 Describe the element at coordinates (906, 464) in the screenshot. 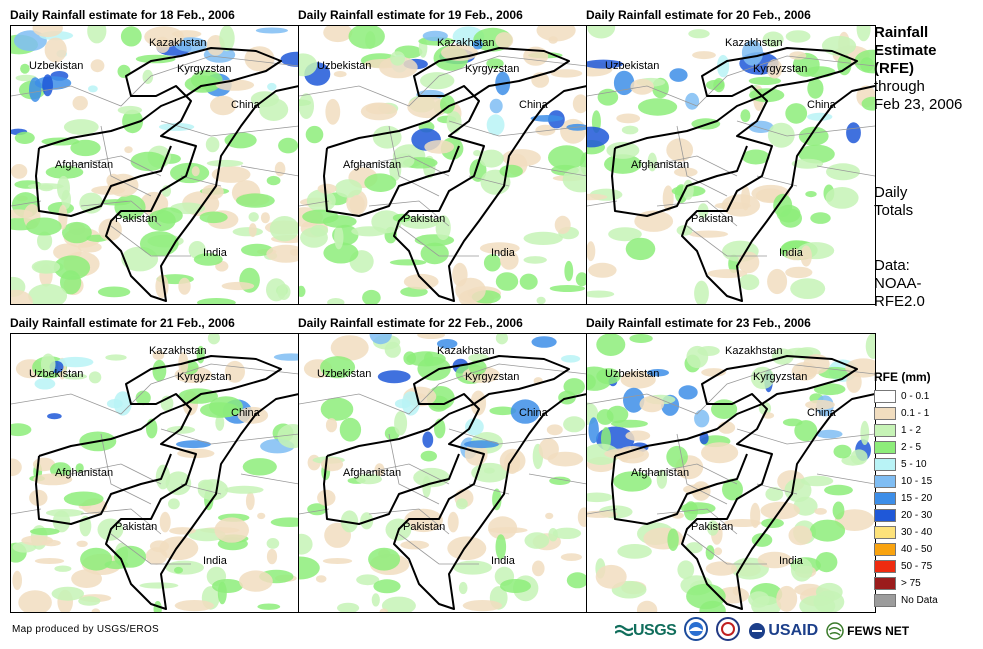

I see `legend-row: 5 - 10` at that location.